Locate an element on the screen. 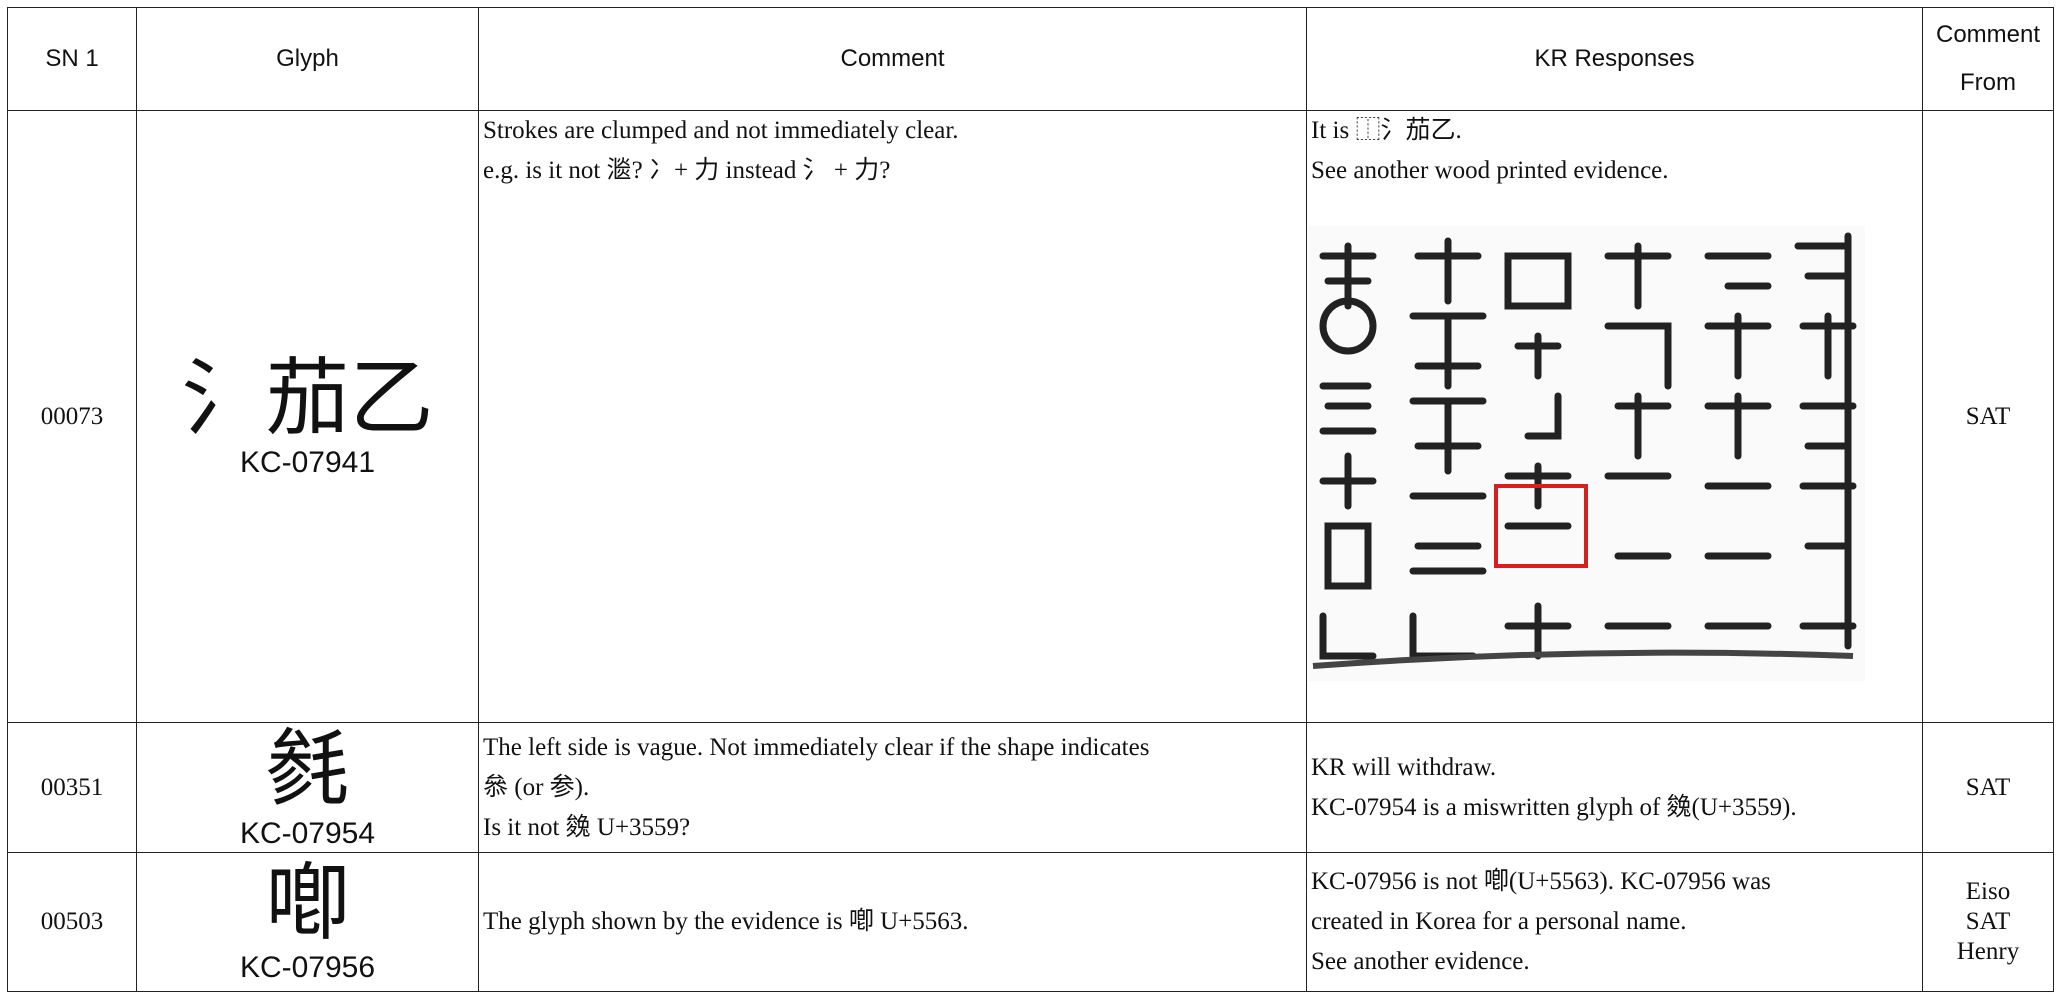  from-cell: Eiso SAT Henry is located at coordinates (1988, 922).